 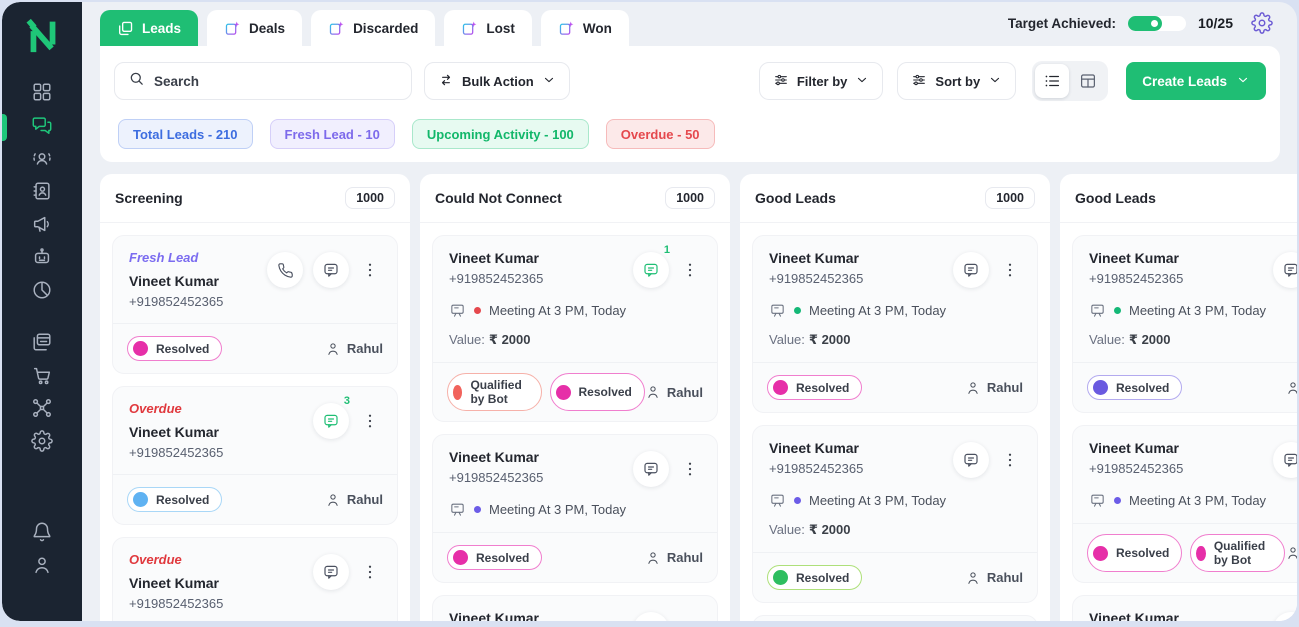 What do you see at coordinates (500, 134) in the screenshot?
I see `summary-chip: Upcoming Activity - 100` at bounding box center [500, 134].